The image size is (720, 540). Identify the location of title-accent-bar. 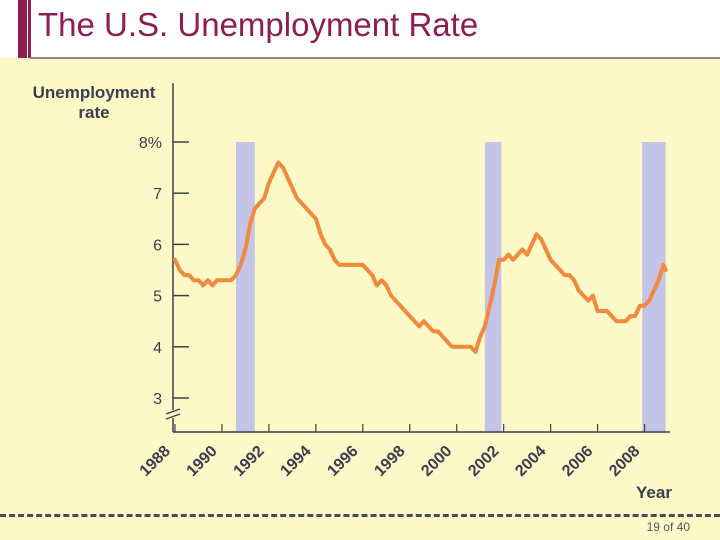
(22, 29).